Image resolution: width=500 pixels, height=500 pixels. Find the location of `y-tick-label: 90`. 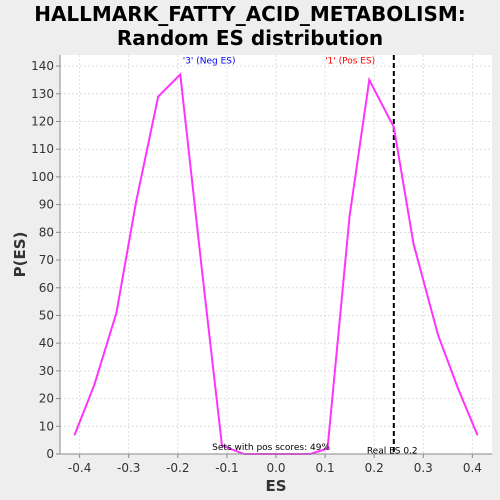

y-tick-label: 90 is located at coordinates (46, 205).